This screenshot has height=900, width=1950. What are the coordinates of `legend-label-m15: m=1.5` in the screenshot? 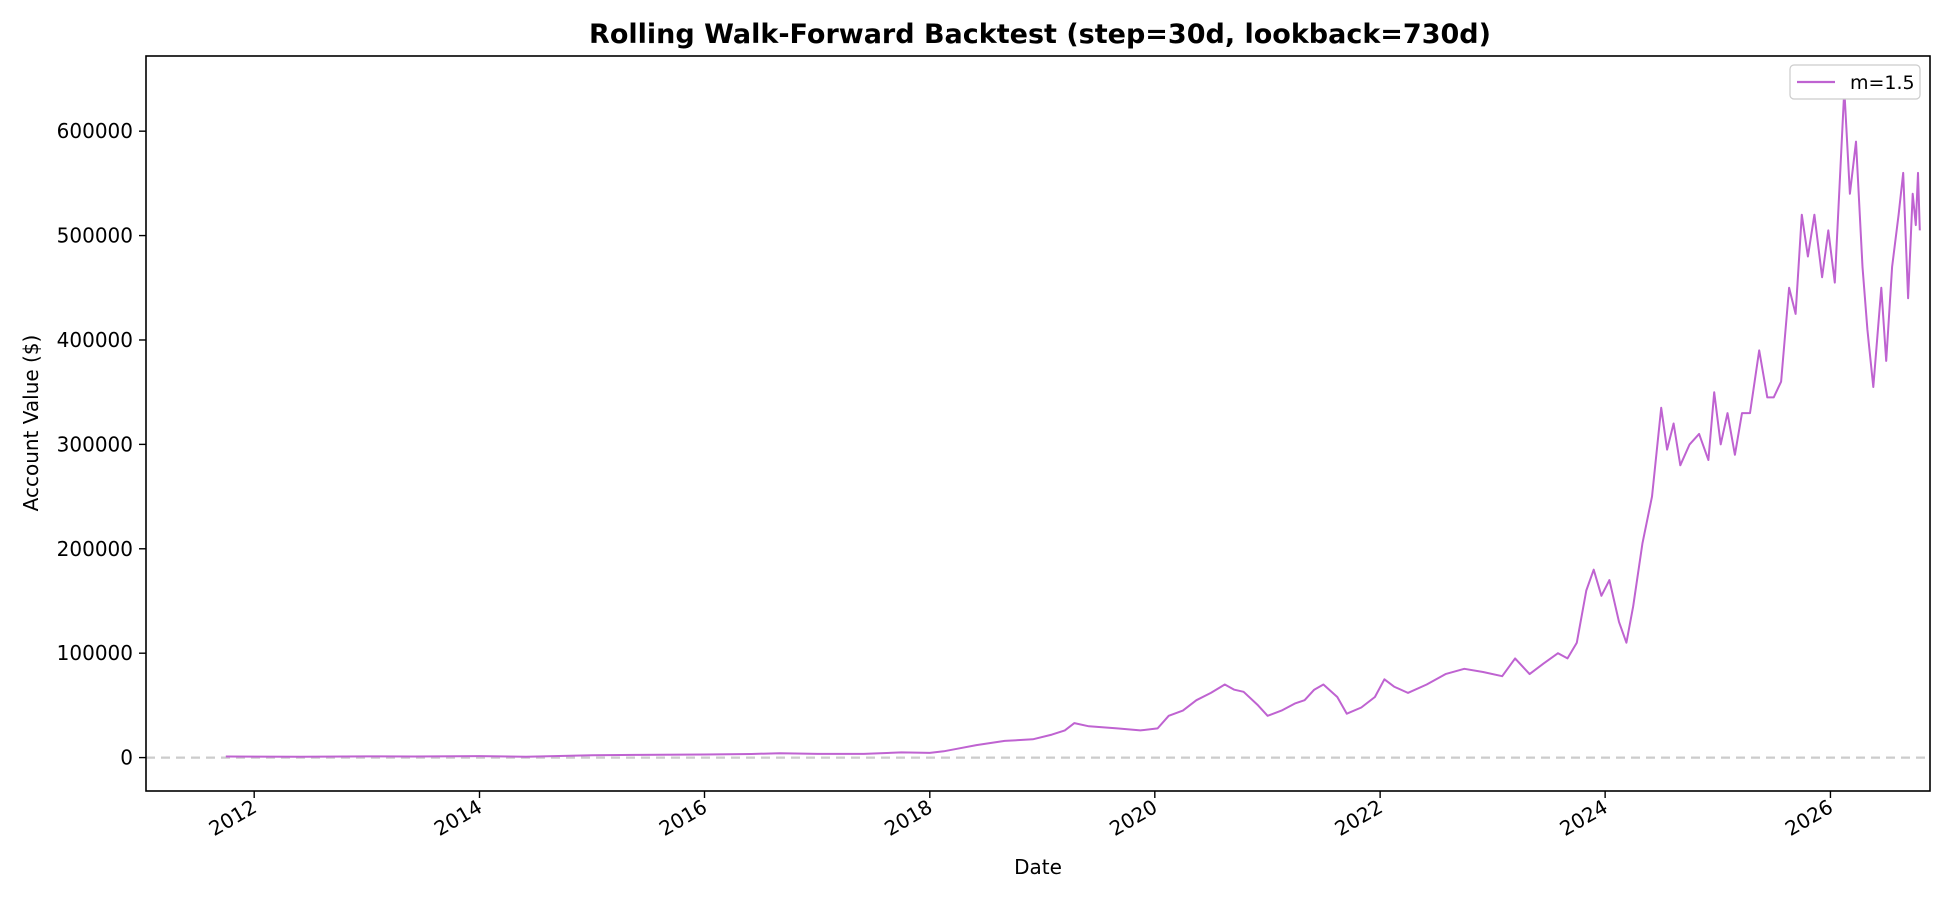 It's located at (1882, 83).